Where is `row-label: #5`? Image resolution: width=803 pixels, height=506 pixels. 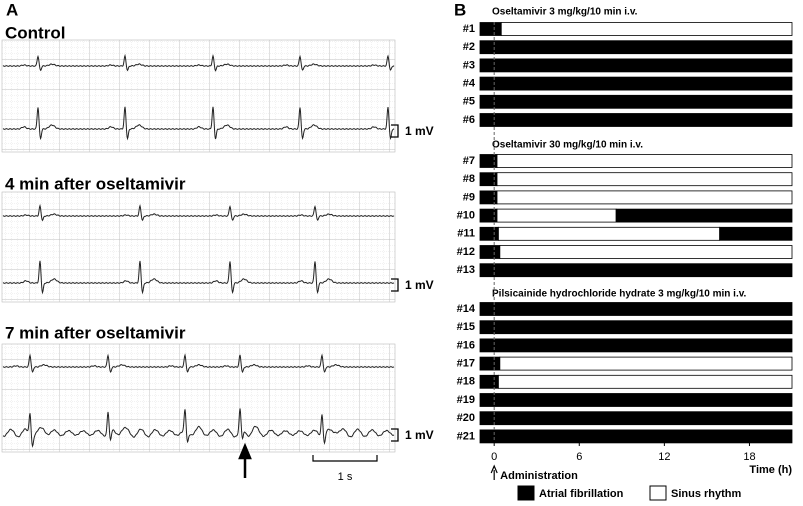
row-label: #5 is located at coordinates (469, 102).